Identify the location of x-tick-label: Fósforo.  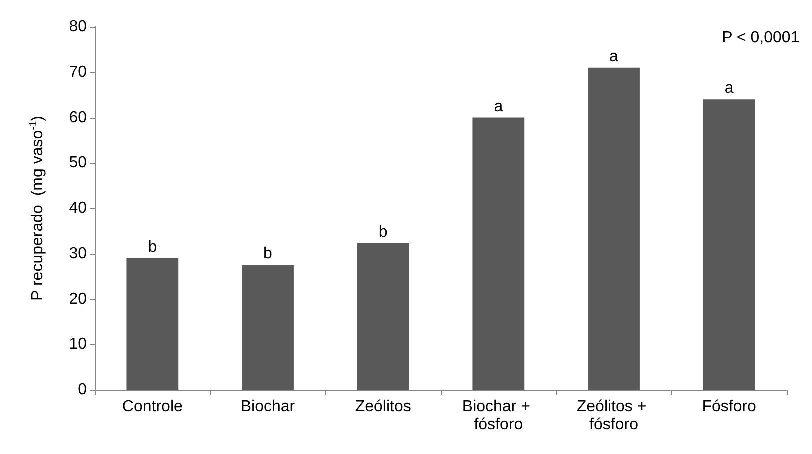
(729, 407).